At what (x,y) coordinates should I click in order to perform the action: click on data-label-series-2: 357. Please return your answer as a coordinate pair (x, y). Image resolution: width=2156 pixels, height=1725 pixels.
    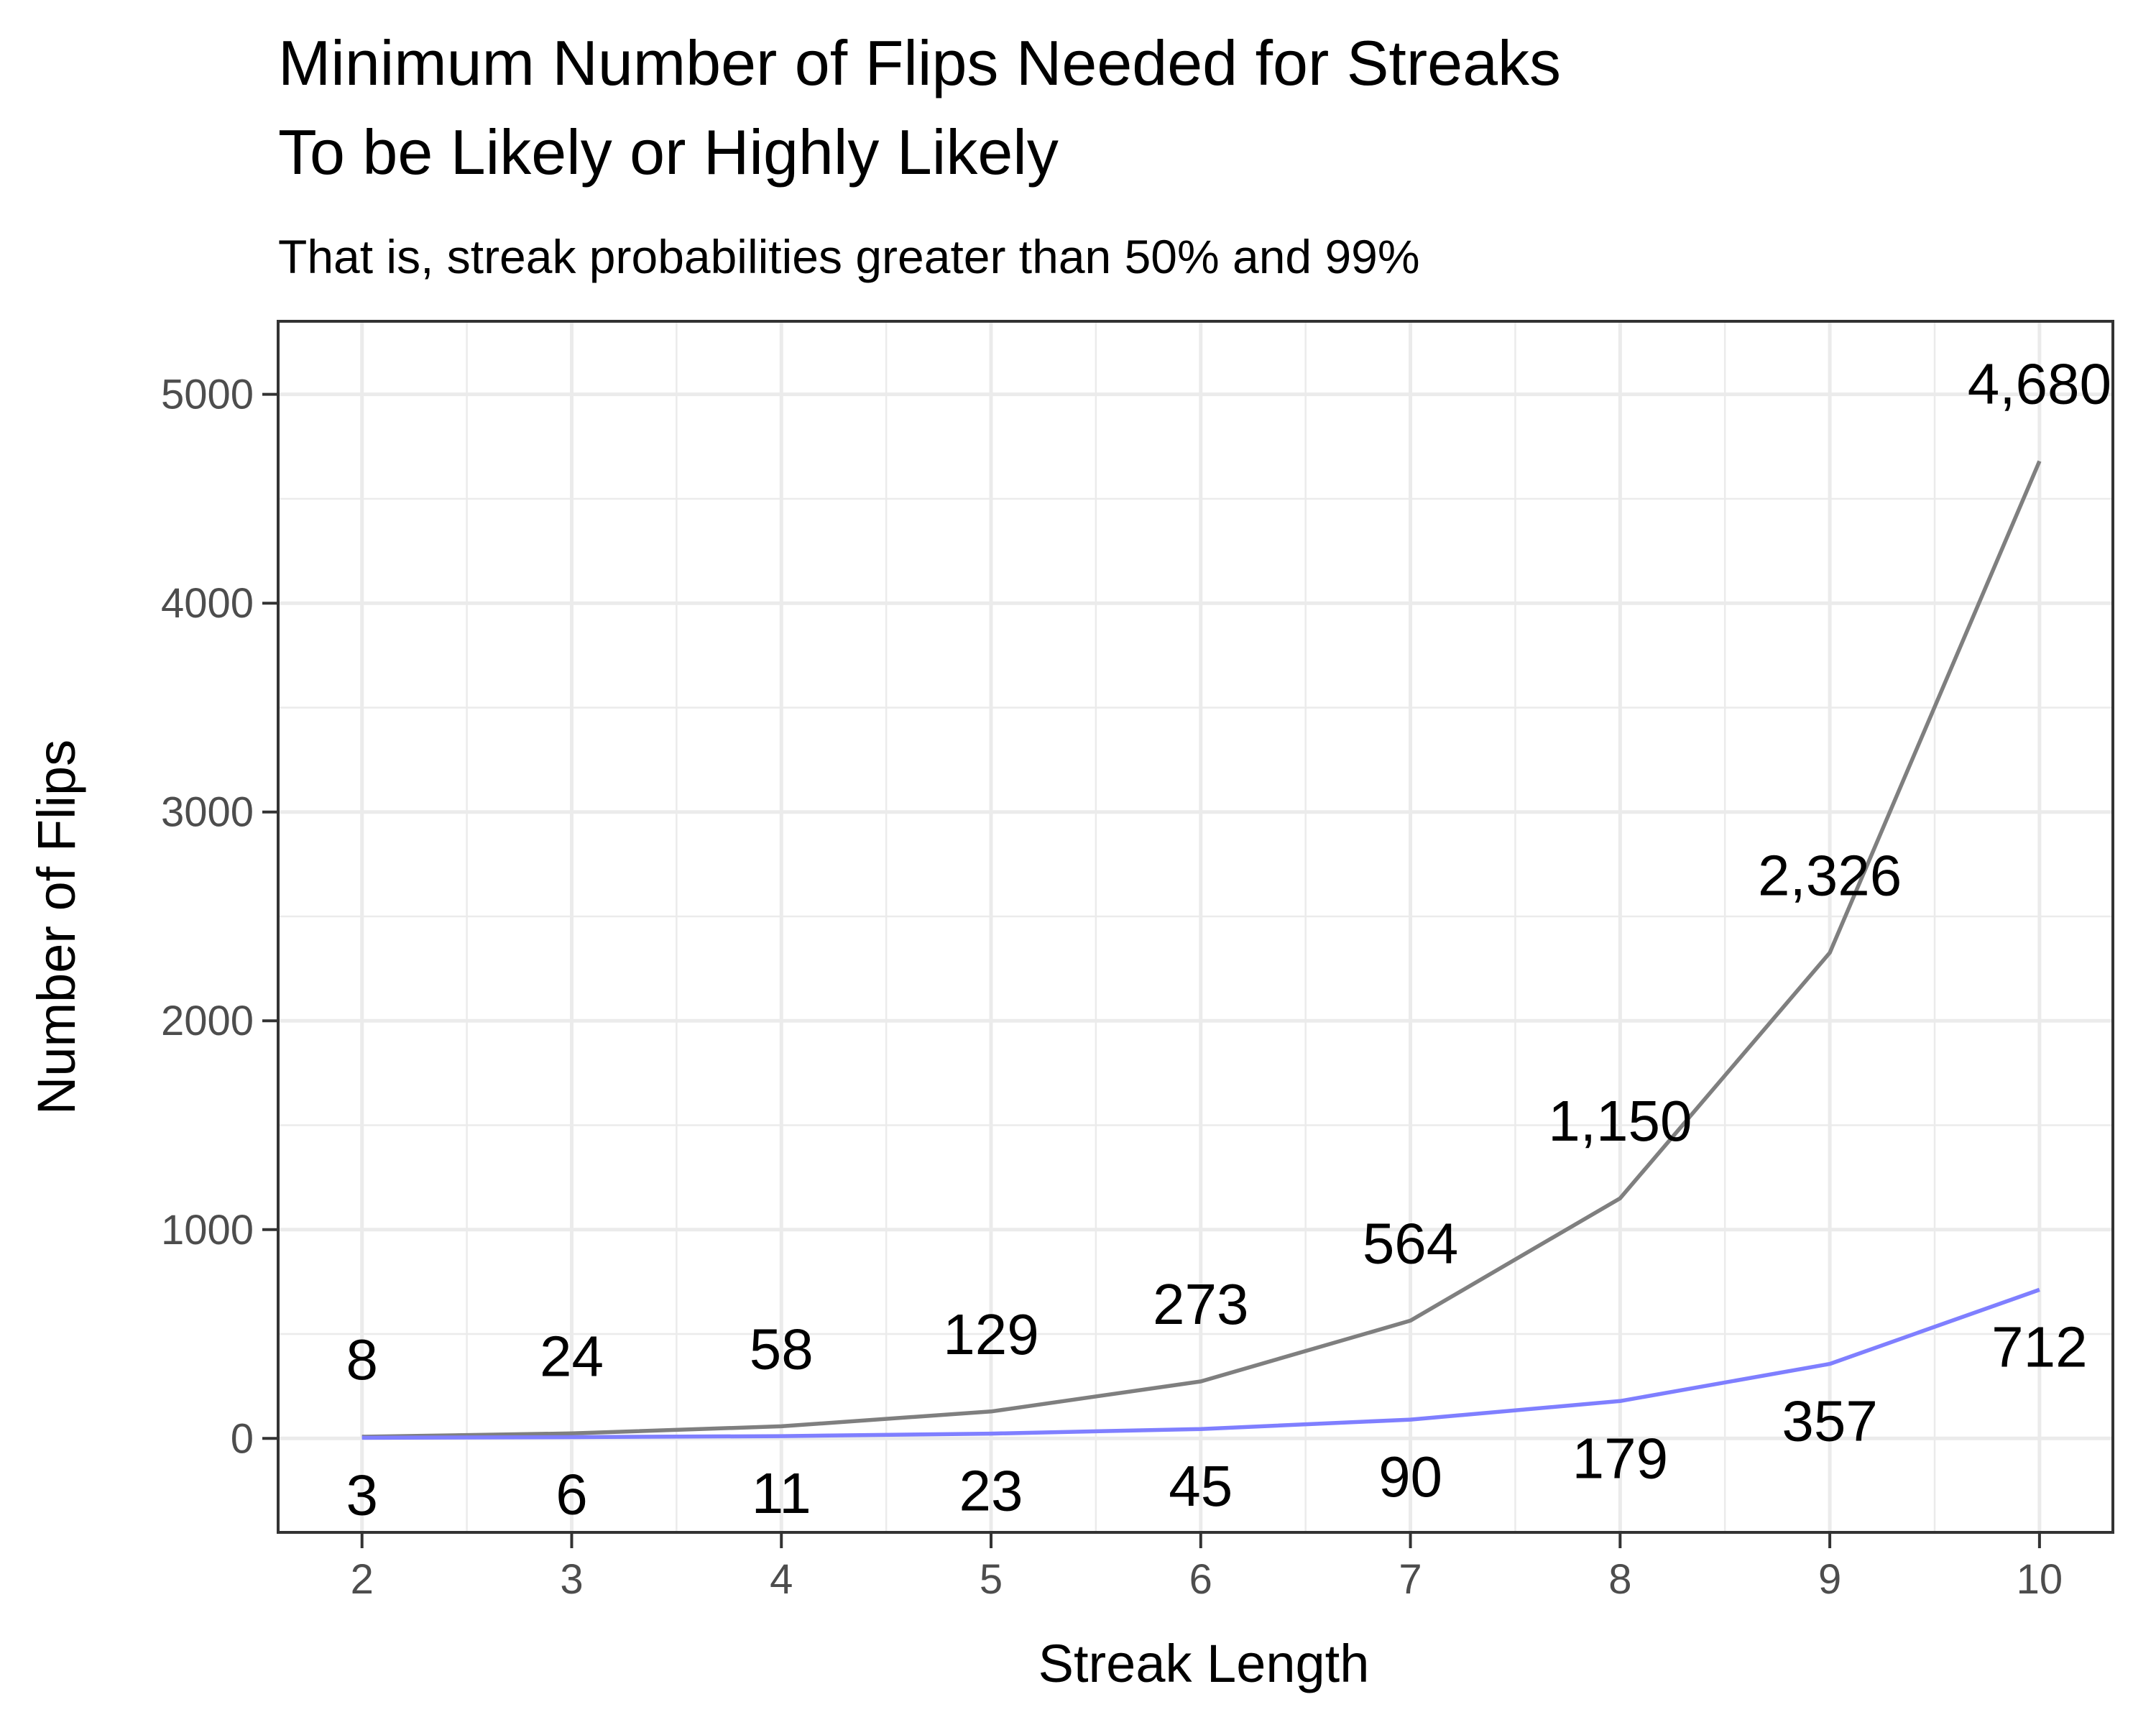
    Looking at the image, I should click on (1830, 1421).